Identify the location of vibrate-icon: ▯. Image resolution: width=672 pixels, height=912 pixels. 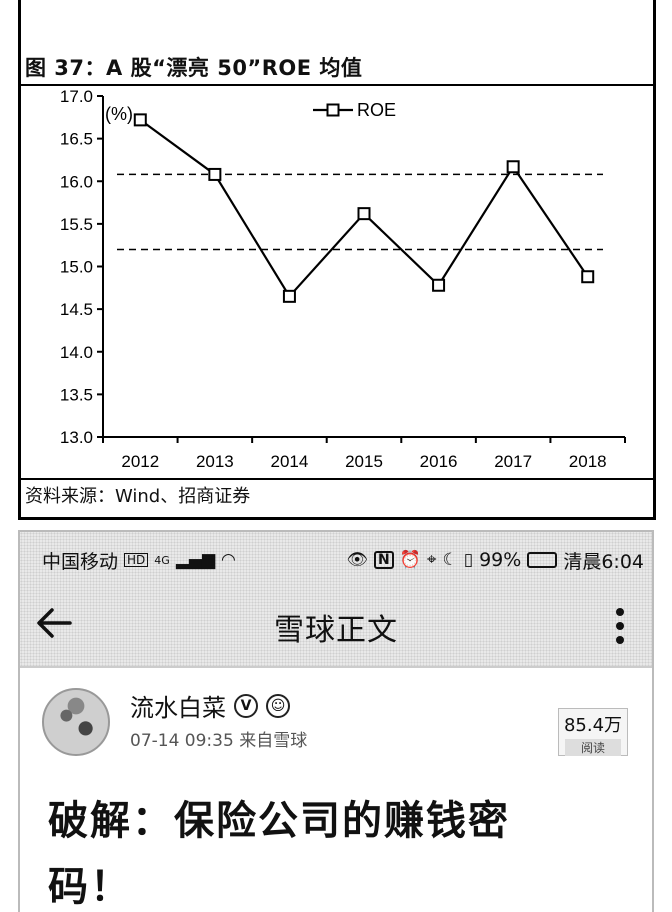
(468, 559).